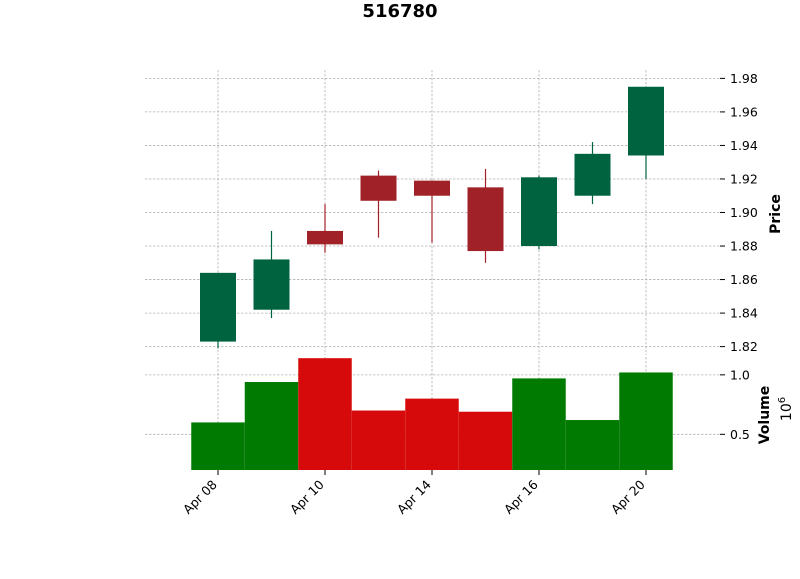  Describe the element at coordinates (744, 78) in the screenshot. I see `price-tick-label: 1.98` at that location.